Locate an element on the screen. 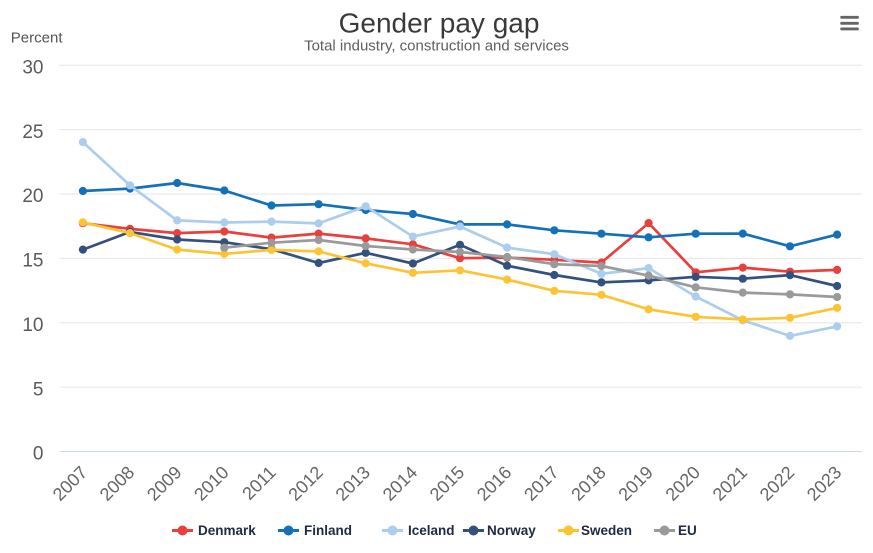 This screenshot has width=873, height=553. svg-text: Finland is located at coordinates (328, 530).